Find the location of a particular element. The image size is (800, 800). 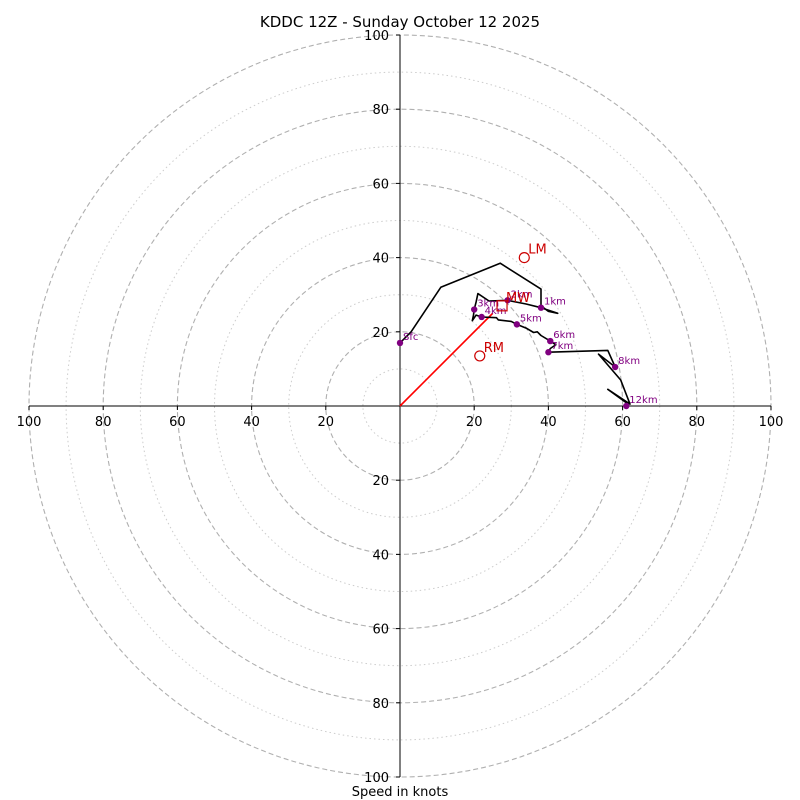

x-axis-label: Speed in knots is located at coordinates (400, 792).